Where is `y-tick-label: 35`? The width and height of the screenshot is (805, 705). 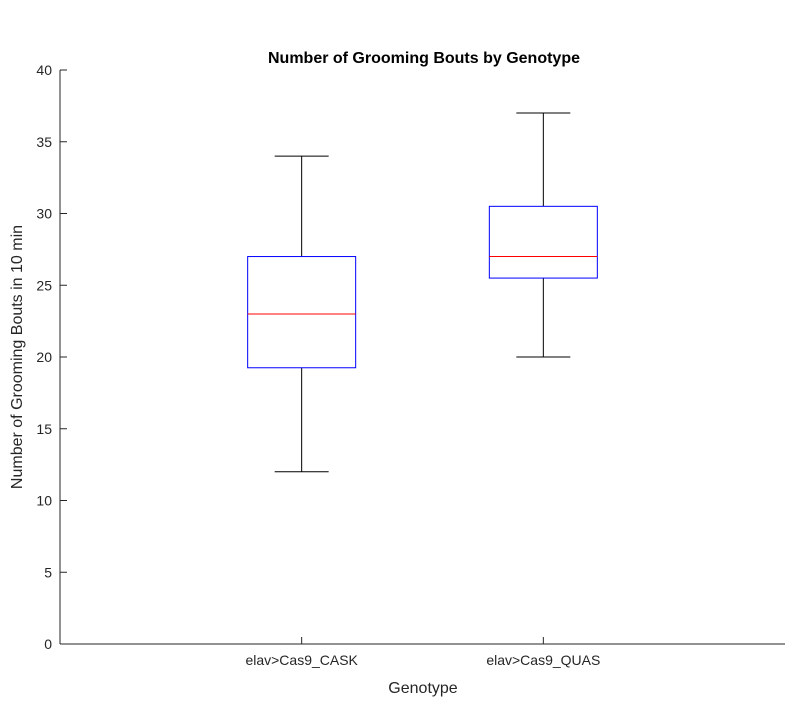 y-tick-label: 35 is located at coordinates (44, 142).